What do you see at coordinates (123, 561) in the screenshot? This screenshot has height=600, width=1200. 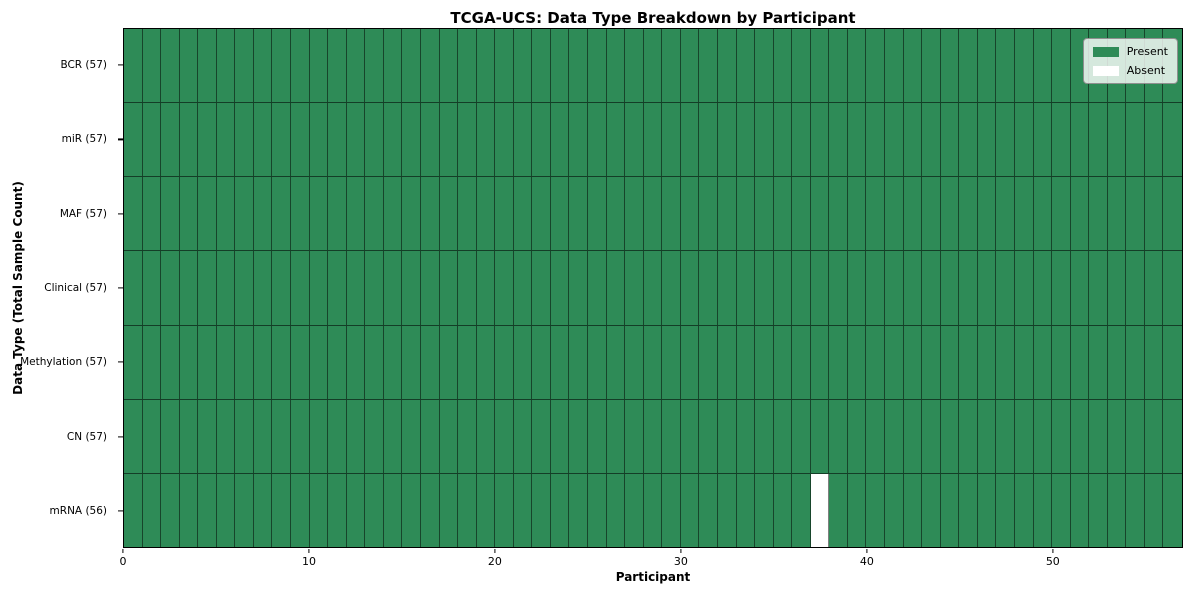 I see `x-tick-label: 0` at bounding box center [123, 561].